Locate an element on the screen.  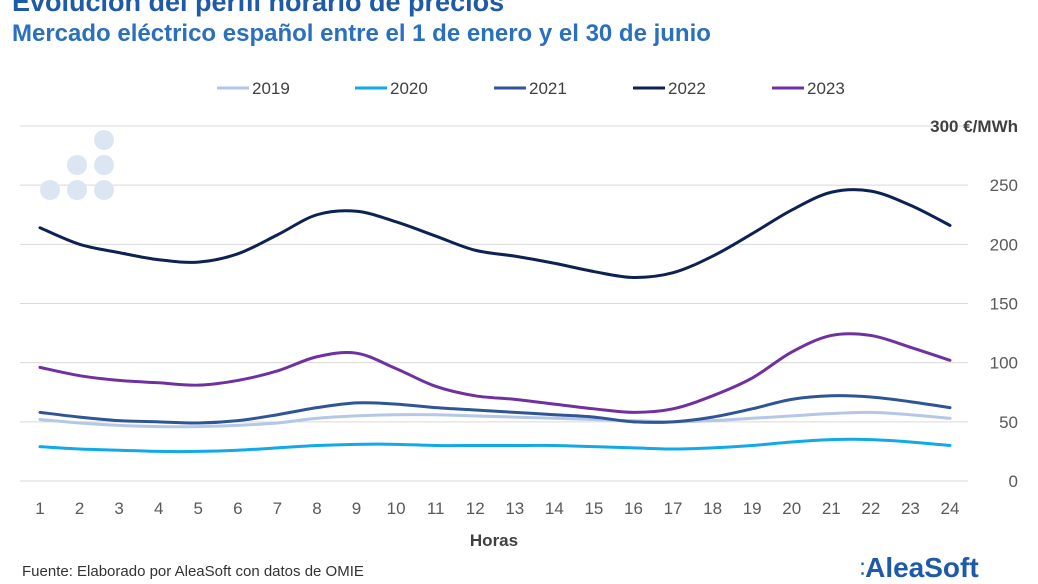
x-tick-label: 10 is located at coordinates (396, 508).